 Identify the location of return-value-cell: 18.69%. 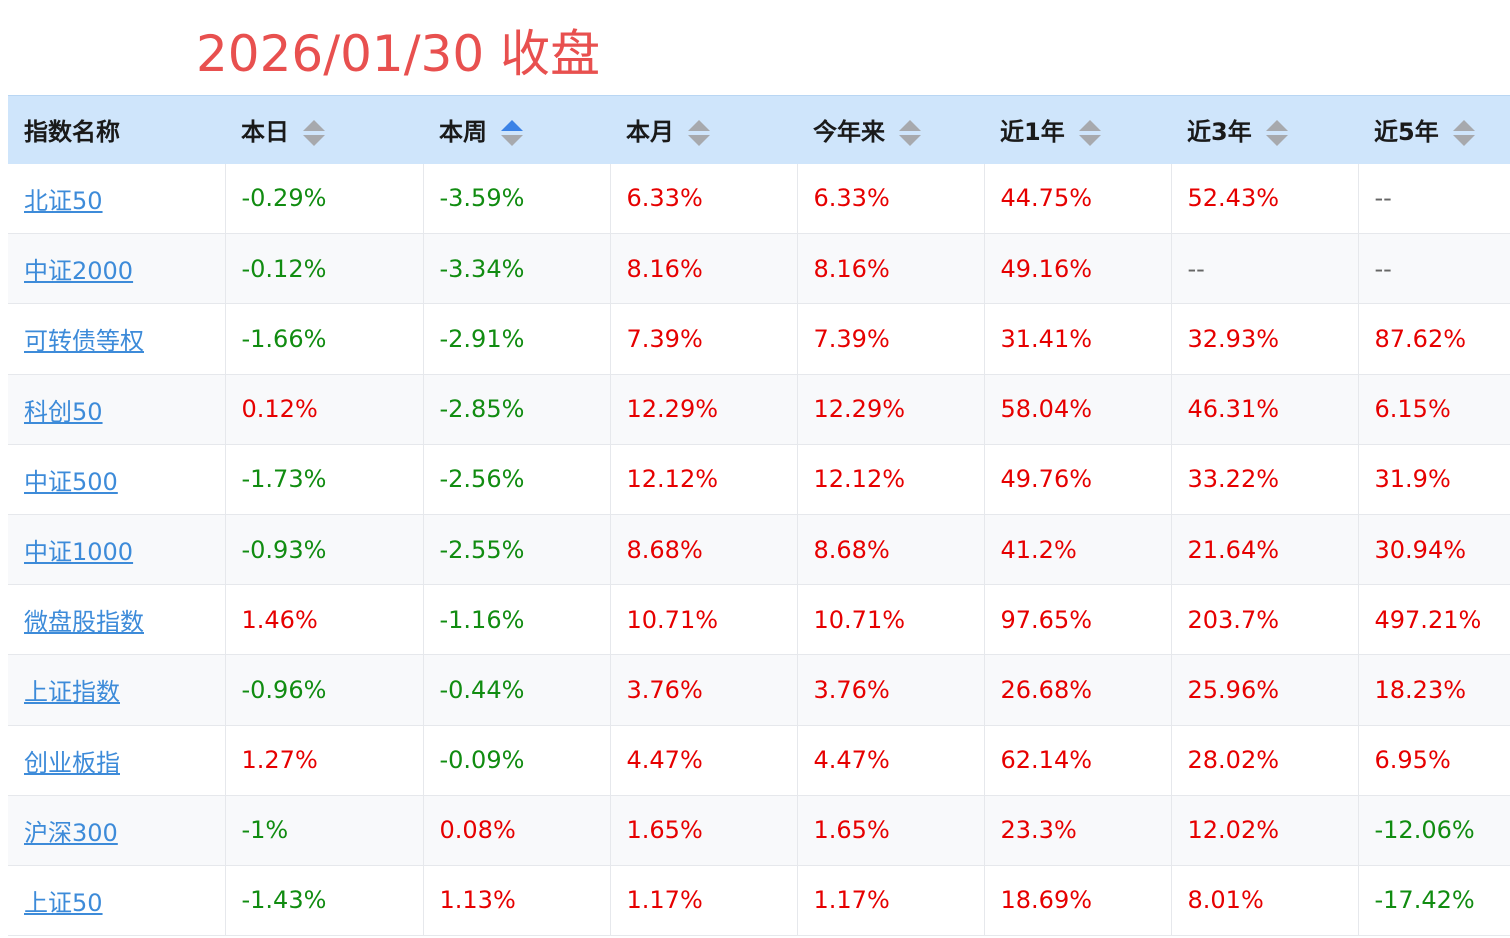
(1078, 901).